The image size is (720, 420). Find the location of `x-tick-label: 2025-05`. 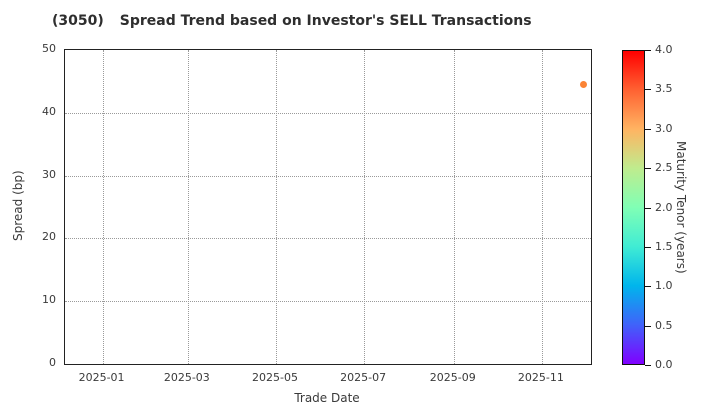

x-tick-label: 2025-05 is located at coordinates (274, 377).